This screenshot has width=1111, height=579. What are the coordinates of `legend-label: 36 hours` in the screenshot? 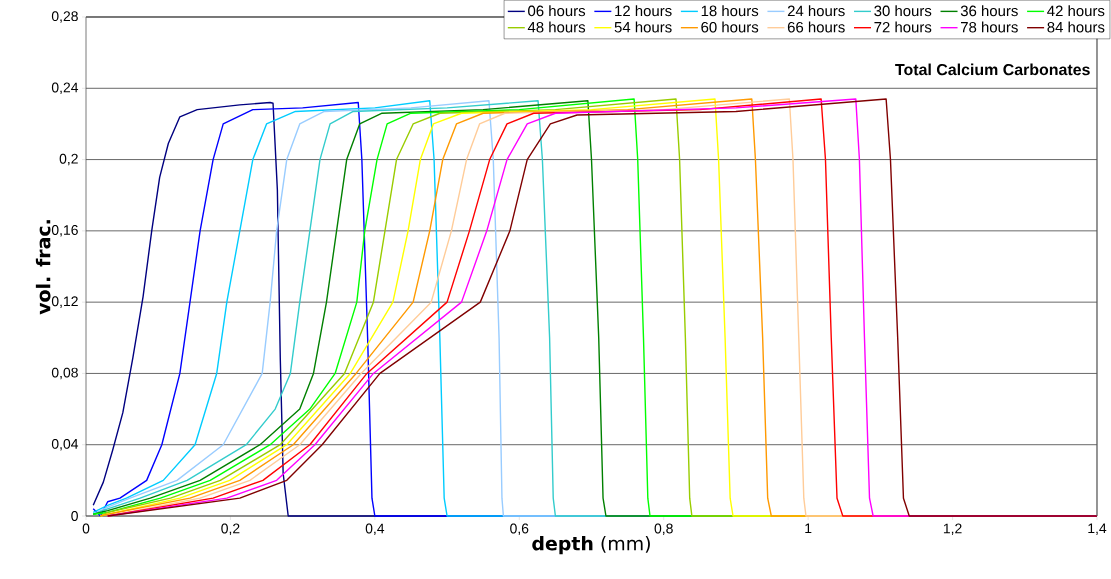 It's located at (989, 11).